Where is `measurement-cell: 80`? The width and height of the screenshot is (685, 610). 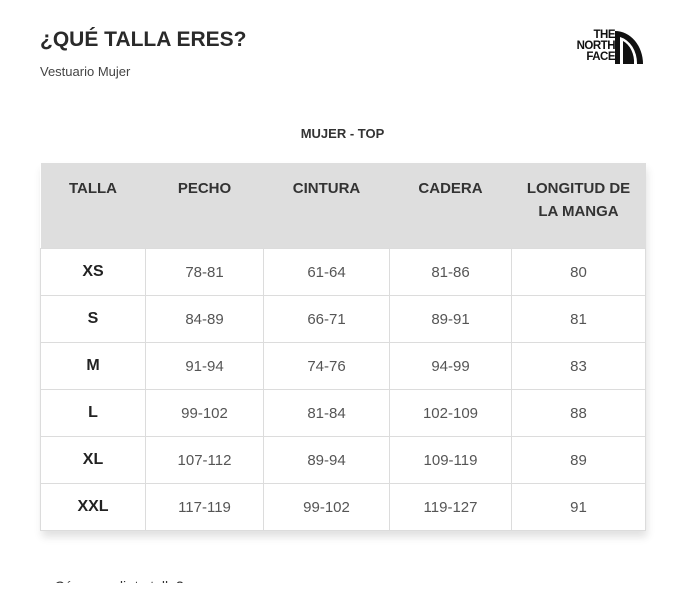 measurement-cell: 80 is located at coordinates (578, 272).